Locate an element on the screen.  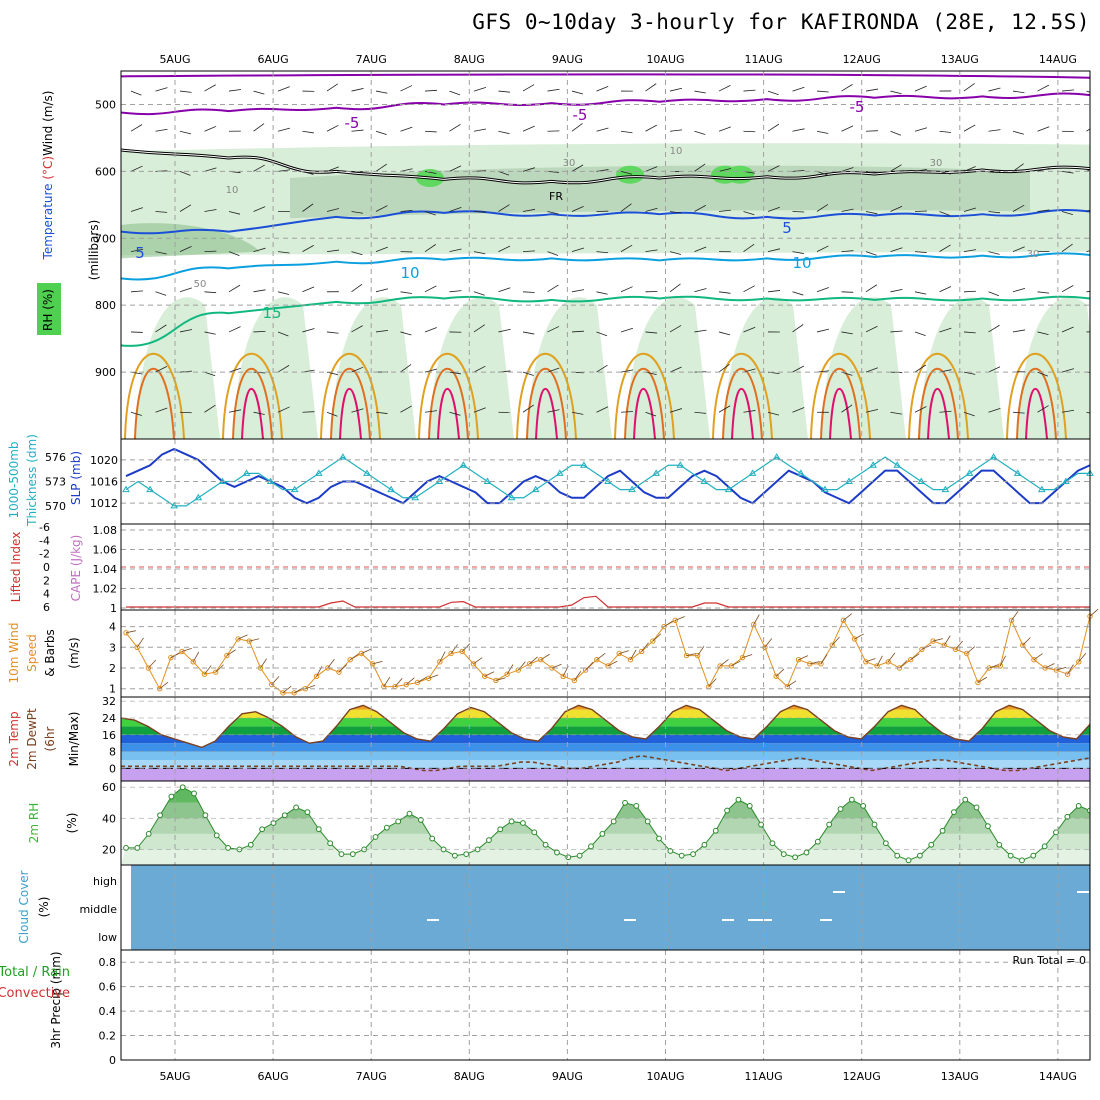
li-tick-label: -2 is located at coordinates (44, 554).